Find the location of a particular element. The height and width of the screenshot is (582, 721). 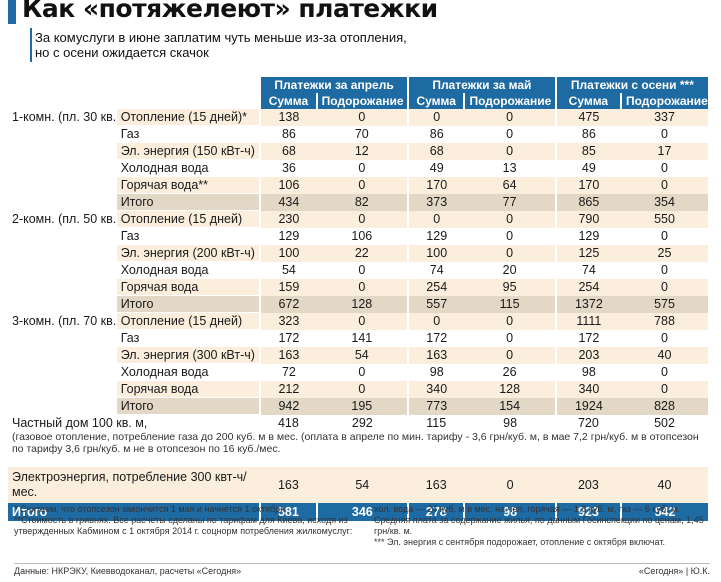

cell-value: 98 is located at coordinates (435, 372).